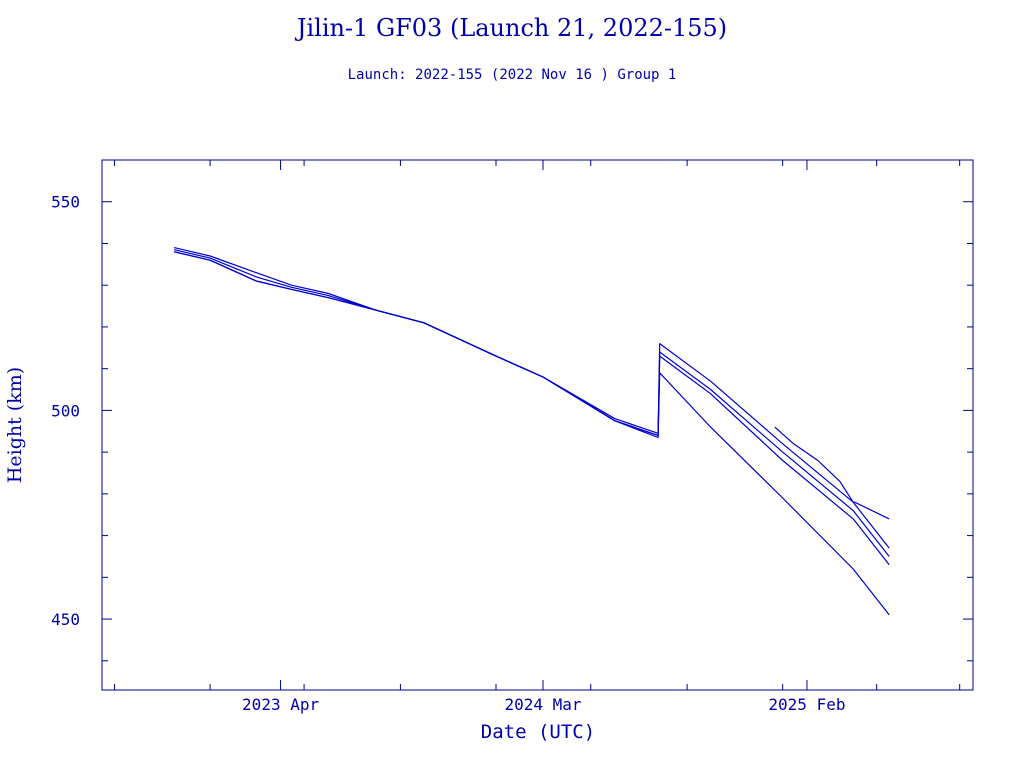 This screenshot has height=768, width=1024. I want to click on y-axis-label: Height (km), so click(15, 425).